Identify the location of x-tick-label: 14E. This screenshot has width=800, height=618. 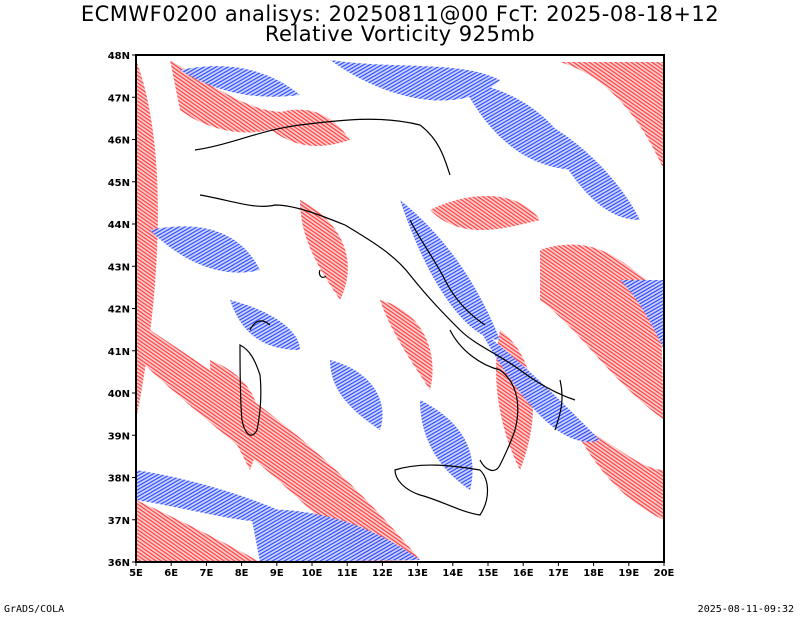
(452, 573).